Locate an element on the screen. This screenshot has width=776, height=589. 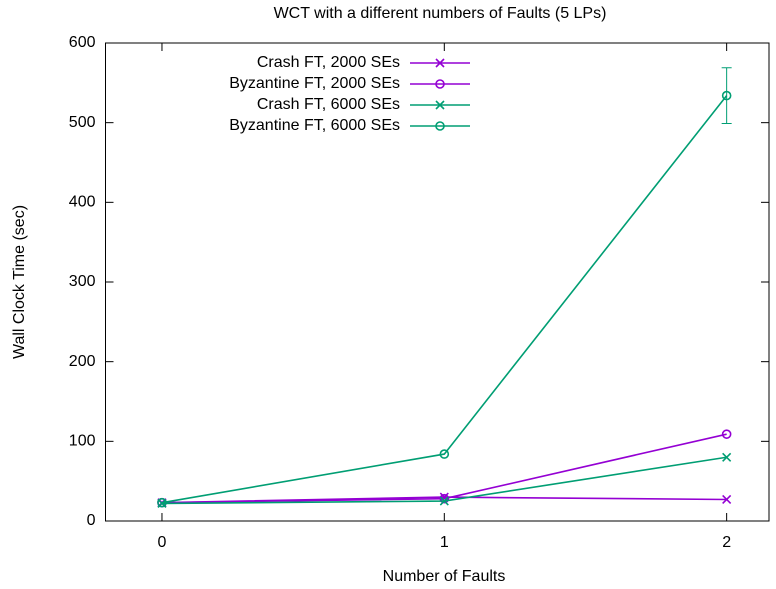
y-tick-label: 200 is located at coordinates (82, 361).